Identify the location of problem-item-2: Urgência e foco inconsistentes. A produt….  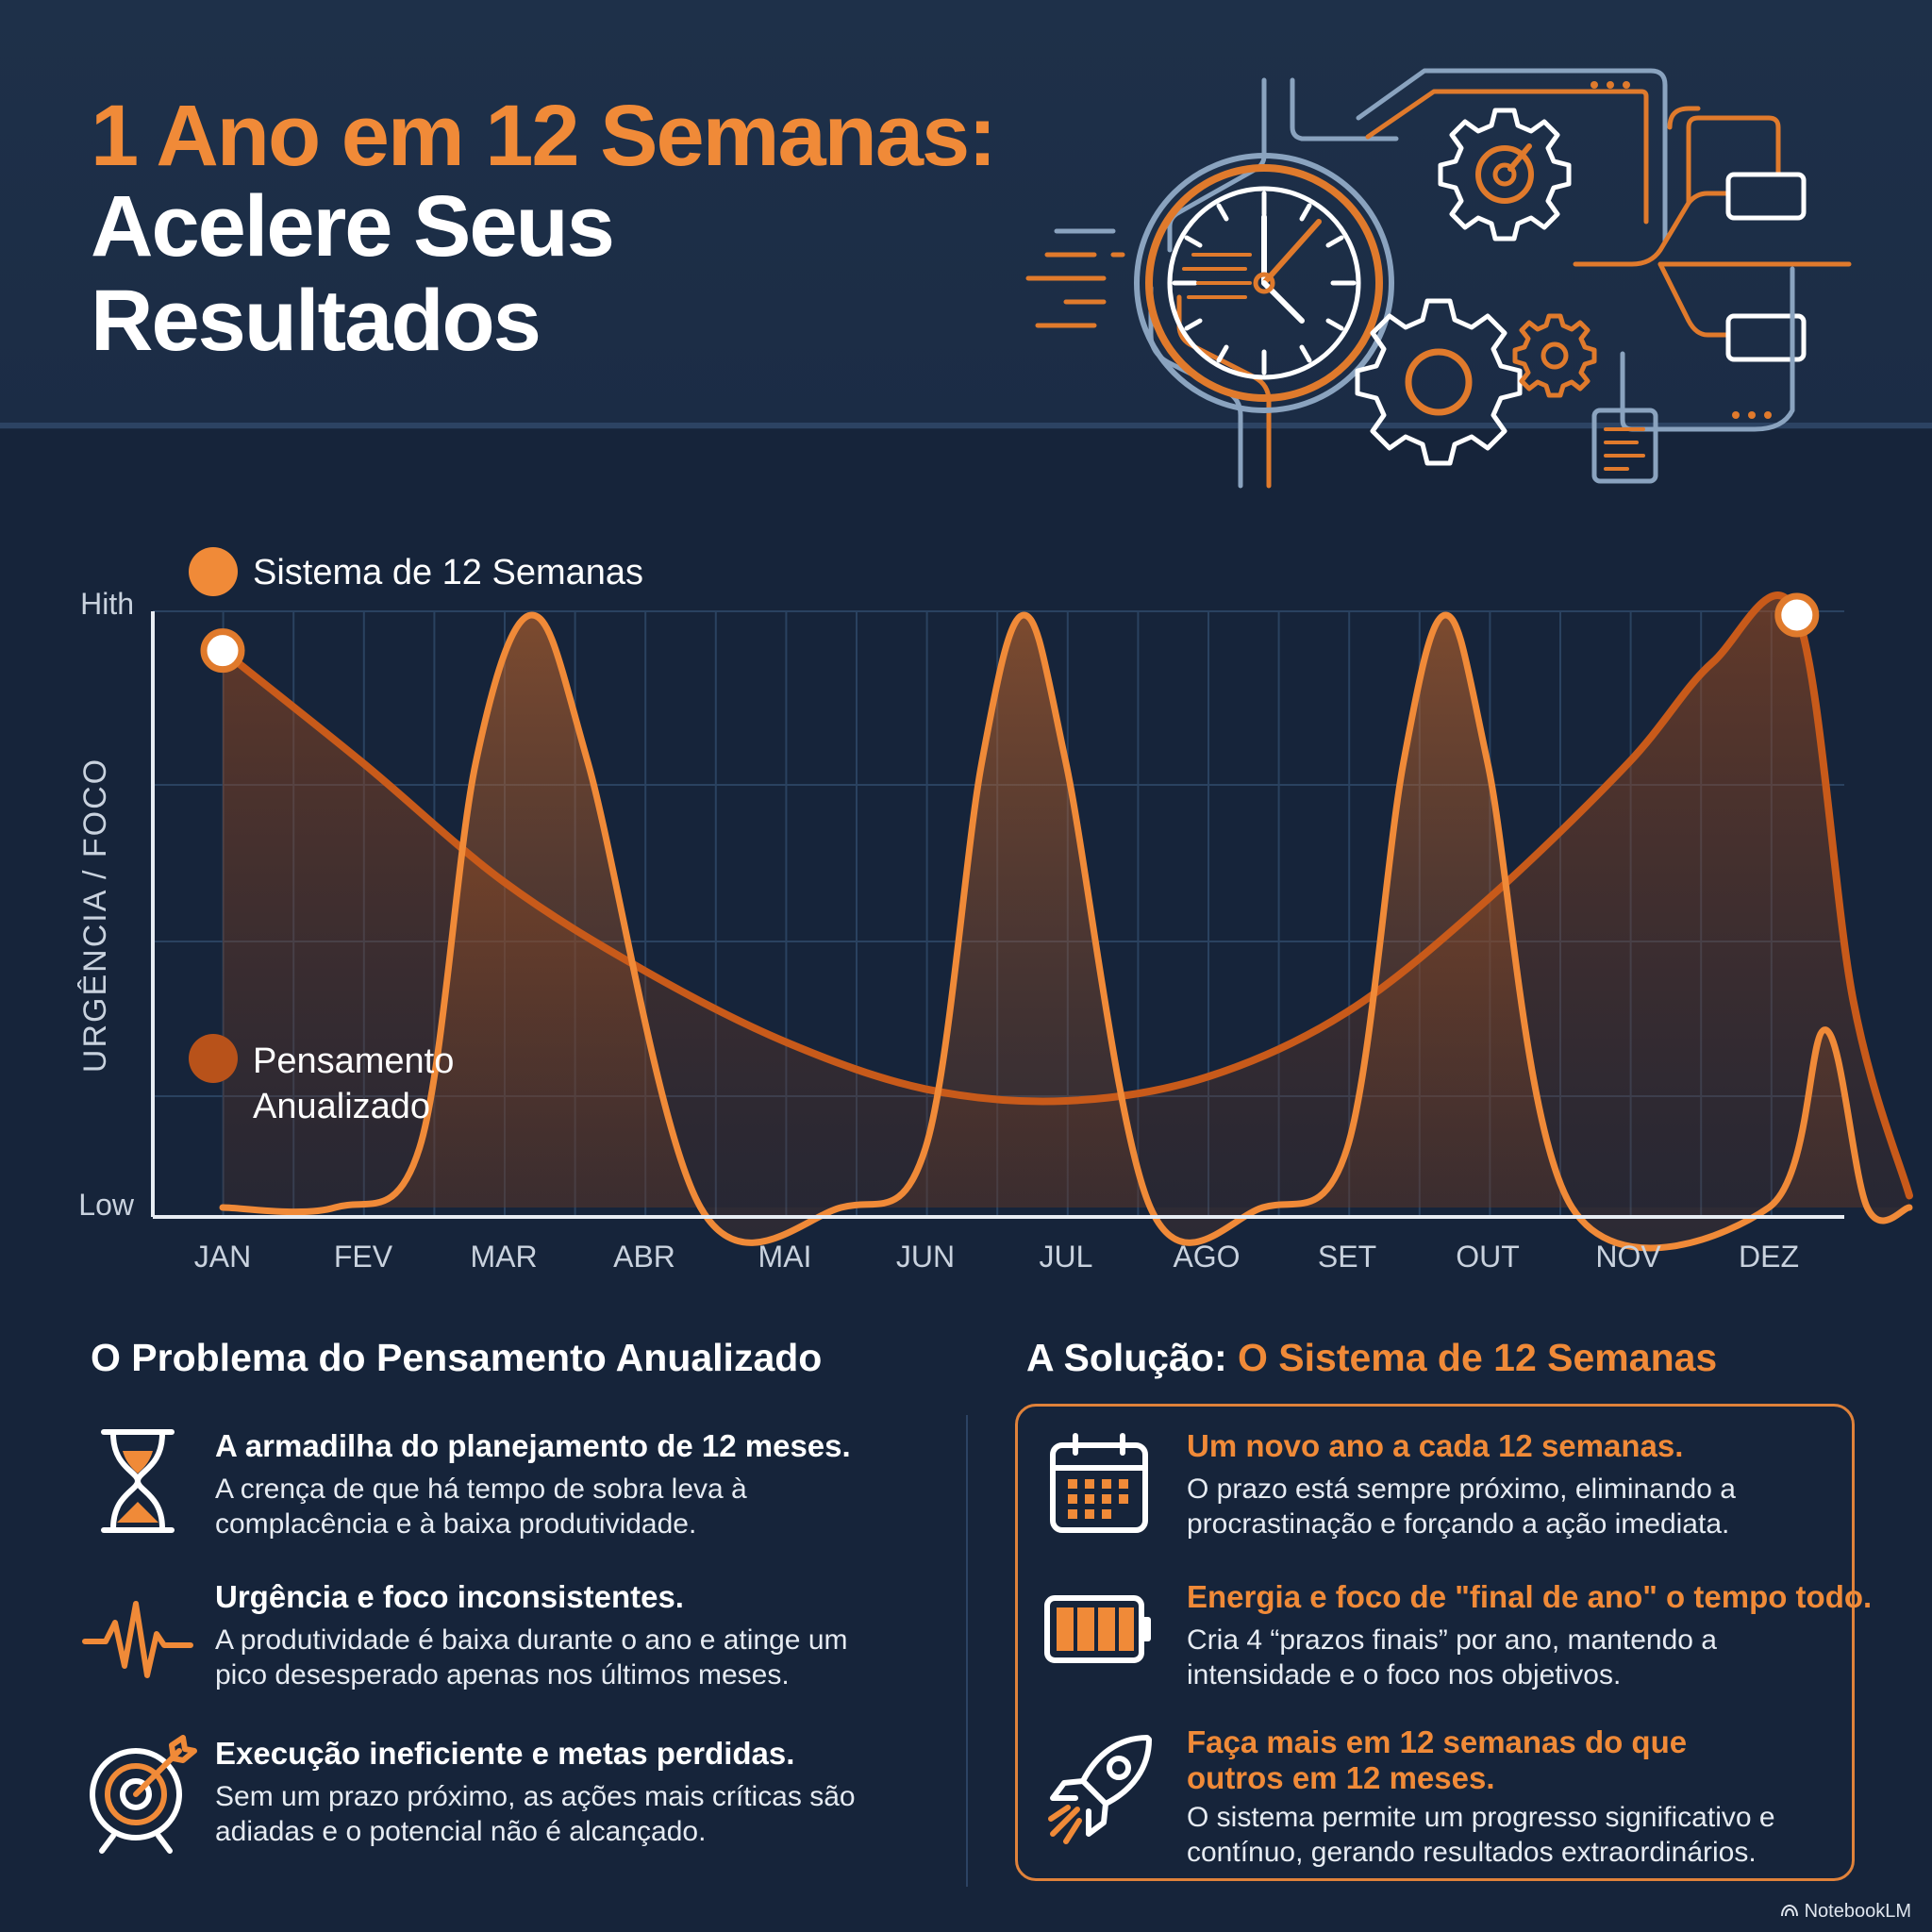
(501, 1637).